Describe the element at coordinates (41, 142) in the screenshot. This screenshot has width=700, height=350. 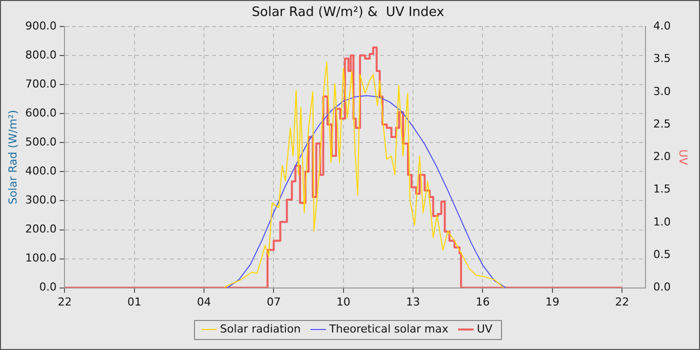
I see `y-tick-label: 500.0` at that location.